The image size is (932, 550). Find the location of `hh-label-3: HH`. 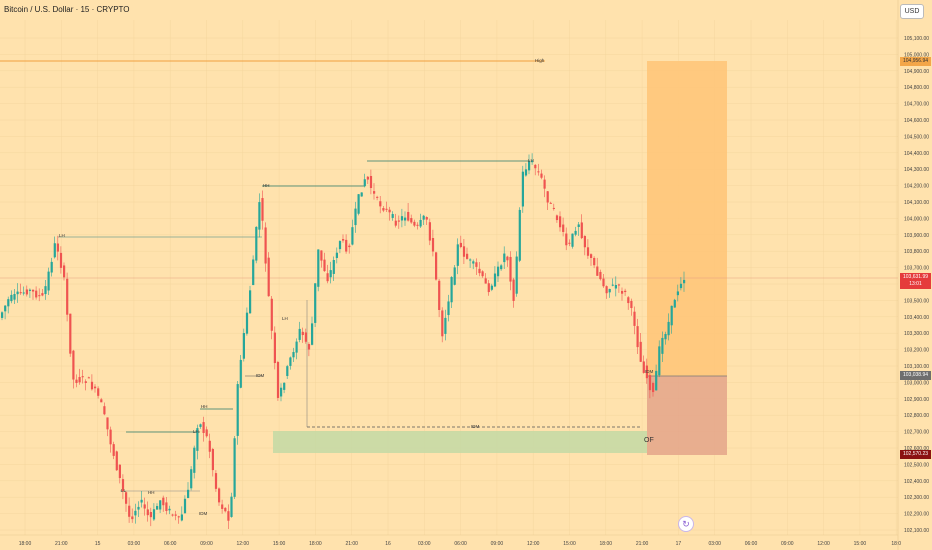

hh-label-3: HH is located at coordinates (151, 492).